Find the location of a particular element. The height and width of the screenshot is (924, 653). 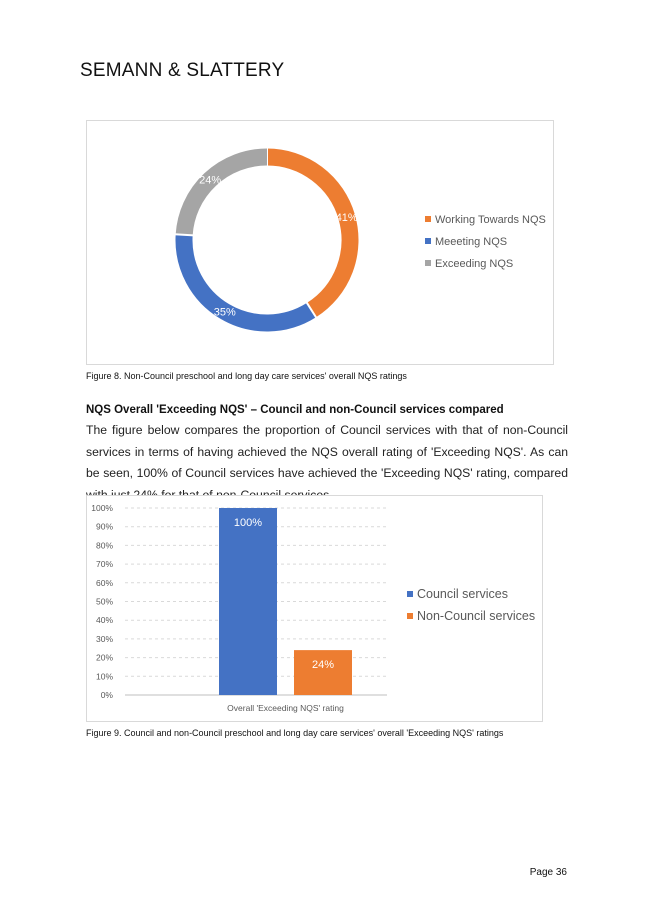

y-tick-label: 40% is located at coordinates (104, 620).